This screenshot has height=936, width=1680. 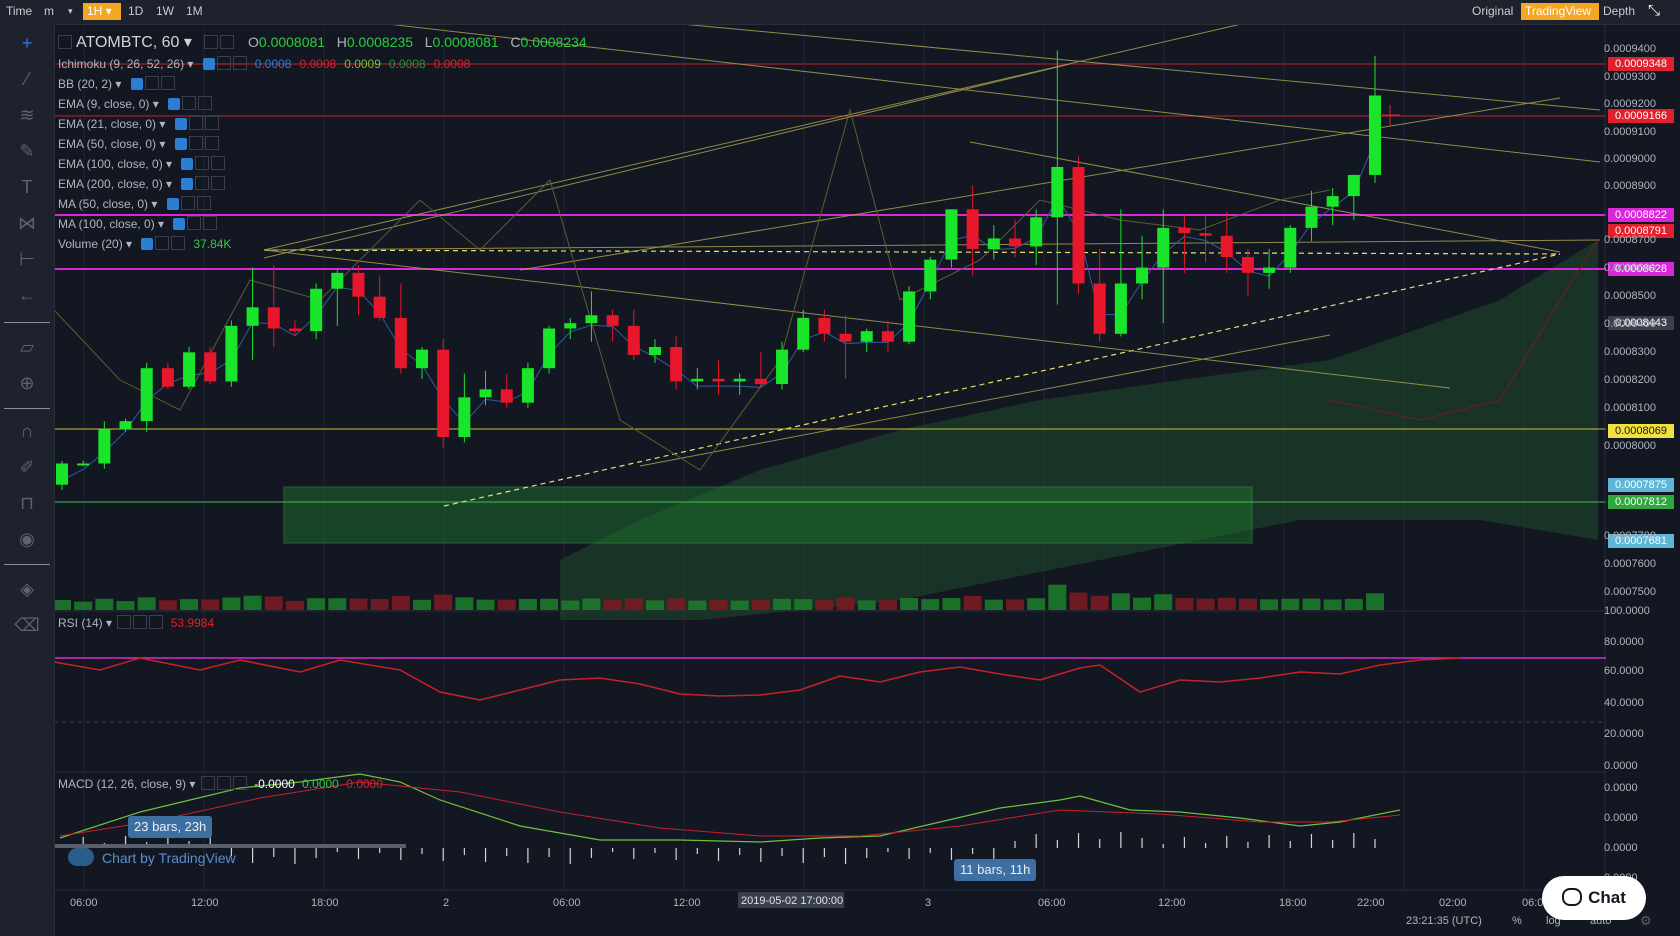 I want to click on indicator-legend-8: MA (100, close, 0) ▾, so click(x=138, y=223).